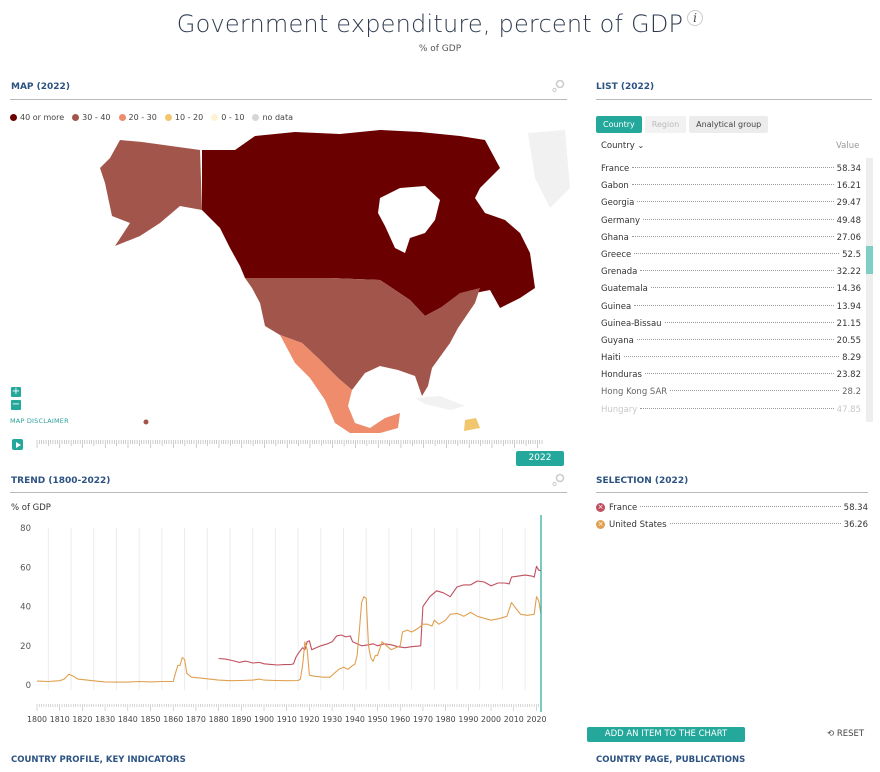 The width and height of the screenshot is (880, 772). I want to click on selection-heading: SELECTION (2022), so click(642, 481).